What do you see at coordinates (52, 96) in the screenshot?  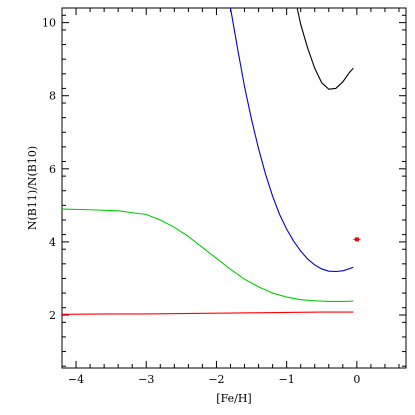 I see `y-tick-label: 8` at bounding box center [52, 96].